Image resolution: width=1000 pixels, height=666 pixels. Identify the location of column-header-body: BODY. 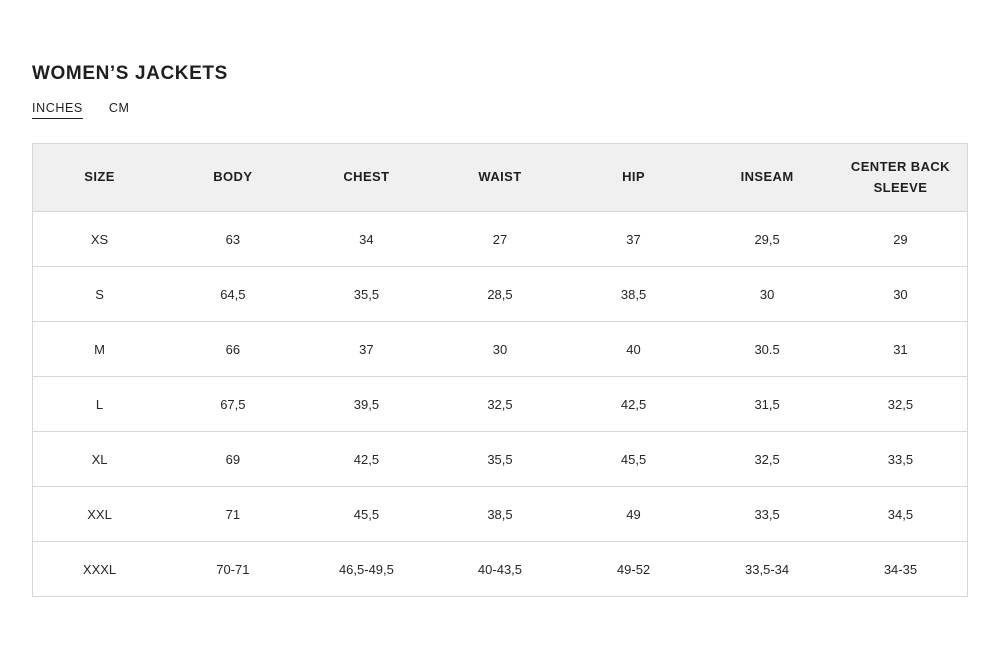
(233, 177).